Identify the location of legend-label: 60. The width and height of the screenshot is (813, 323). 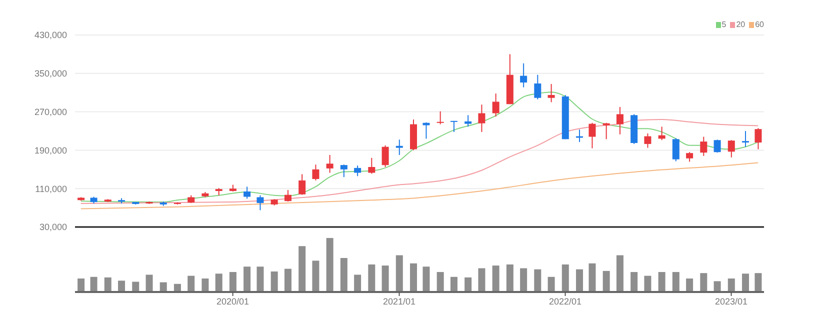
(759, 24).